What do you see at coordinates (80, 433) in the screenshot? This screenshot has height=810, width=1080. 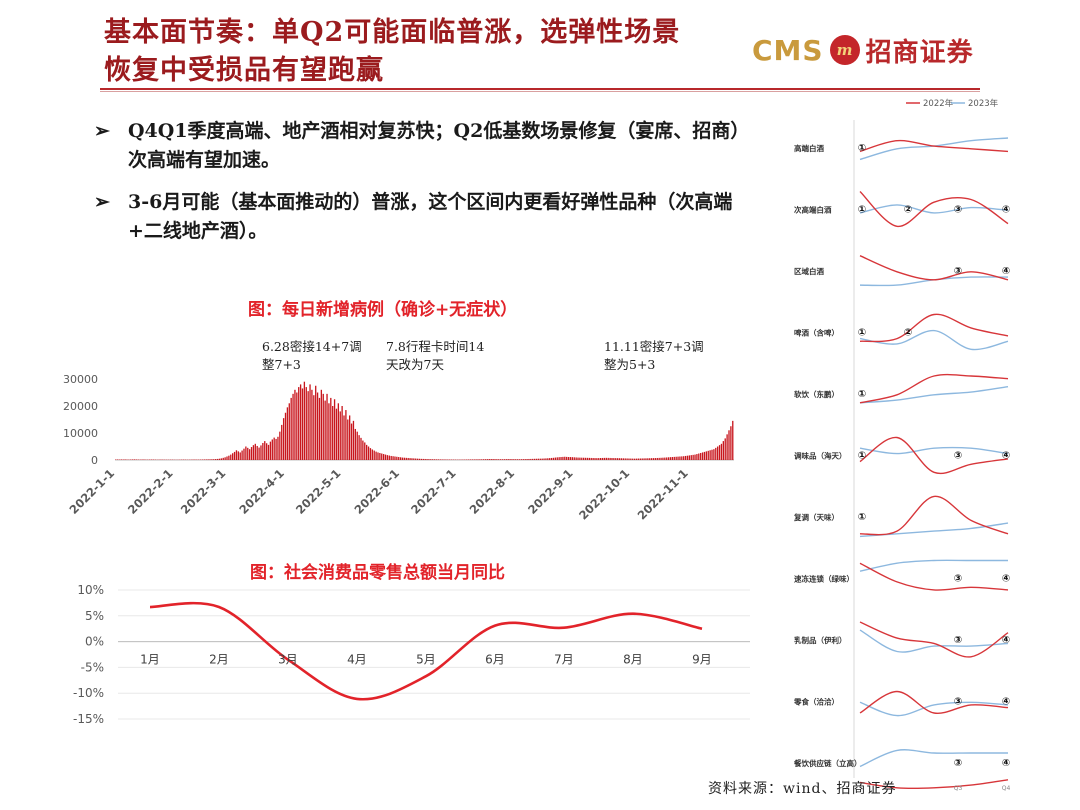 I see `y-tick-label: 10000` at bounding box center [80, 433].